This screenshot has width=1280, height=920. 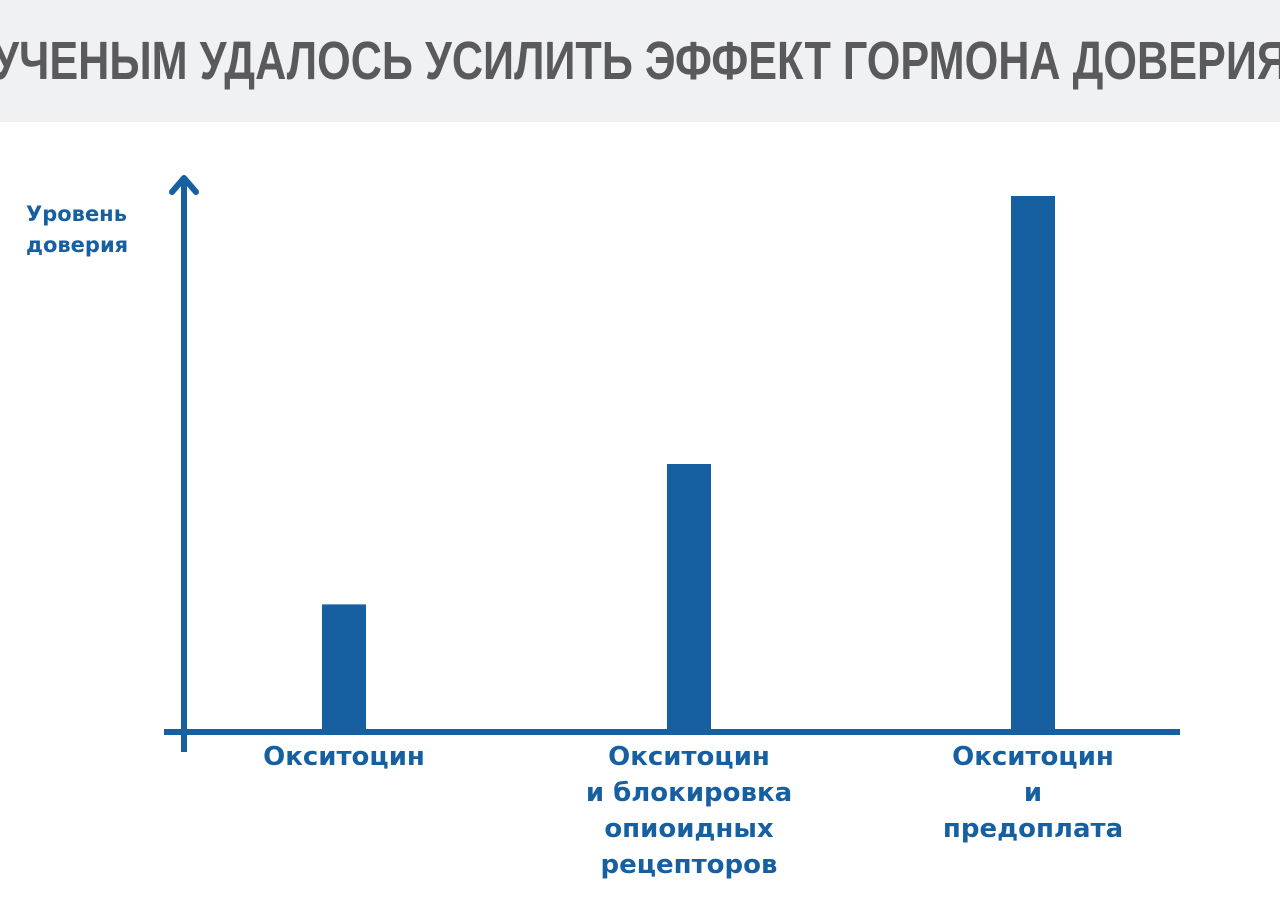 I want to click on title-banner, so click(x=640, y=61).